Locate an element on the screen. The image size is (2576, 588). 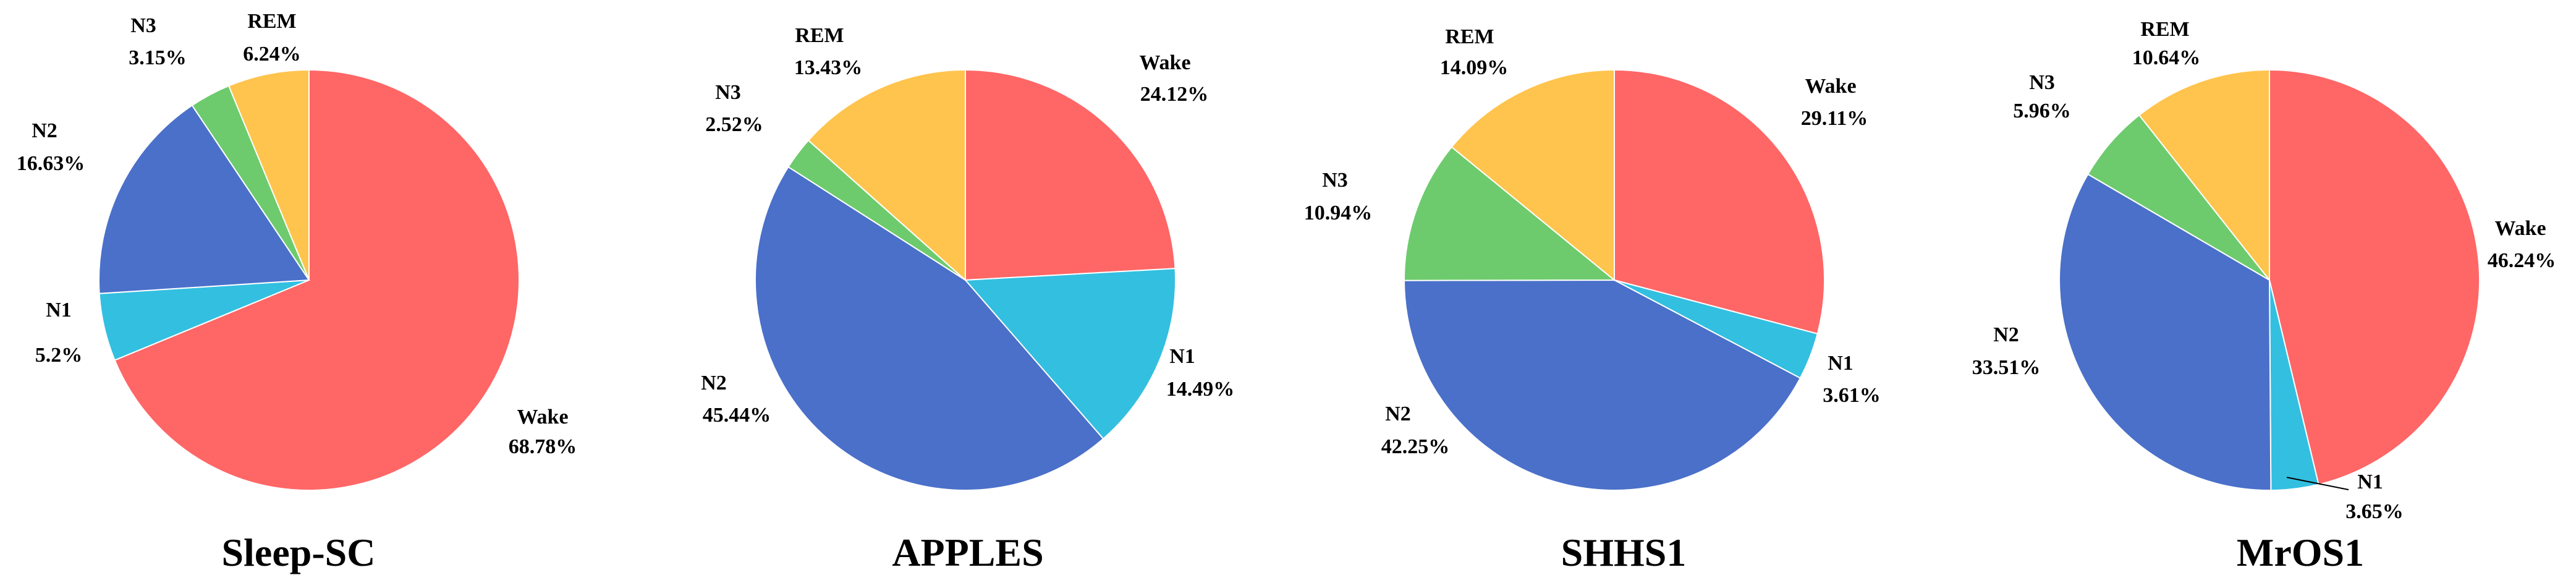
slice-value-label: 10.94% is located at coordinates (1338, 213).